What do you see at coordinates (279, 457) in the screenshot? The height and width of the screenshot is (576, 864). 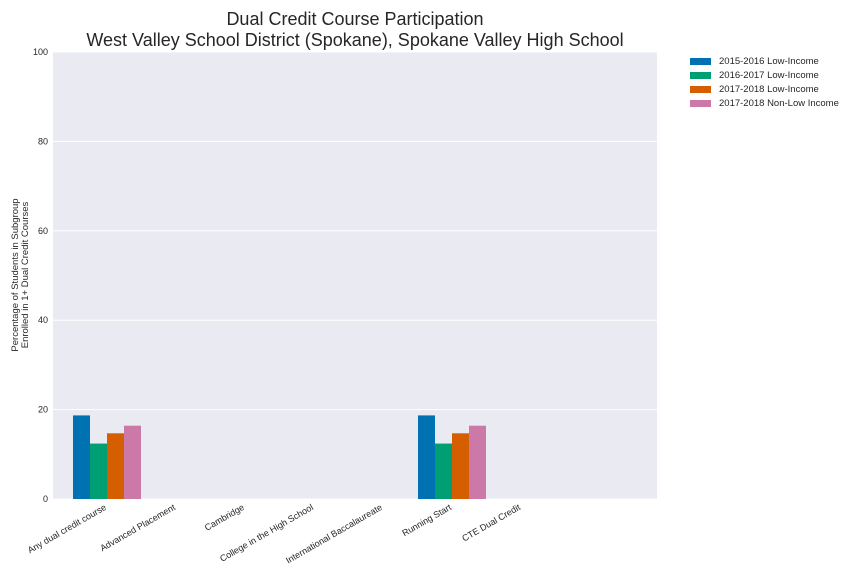 I see `bars` at bounding box center [279, 457].